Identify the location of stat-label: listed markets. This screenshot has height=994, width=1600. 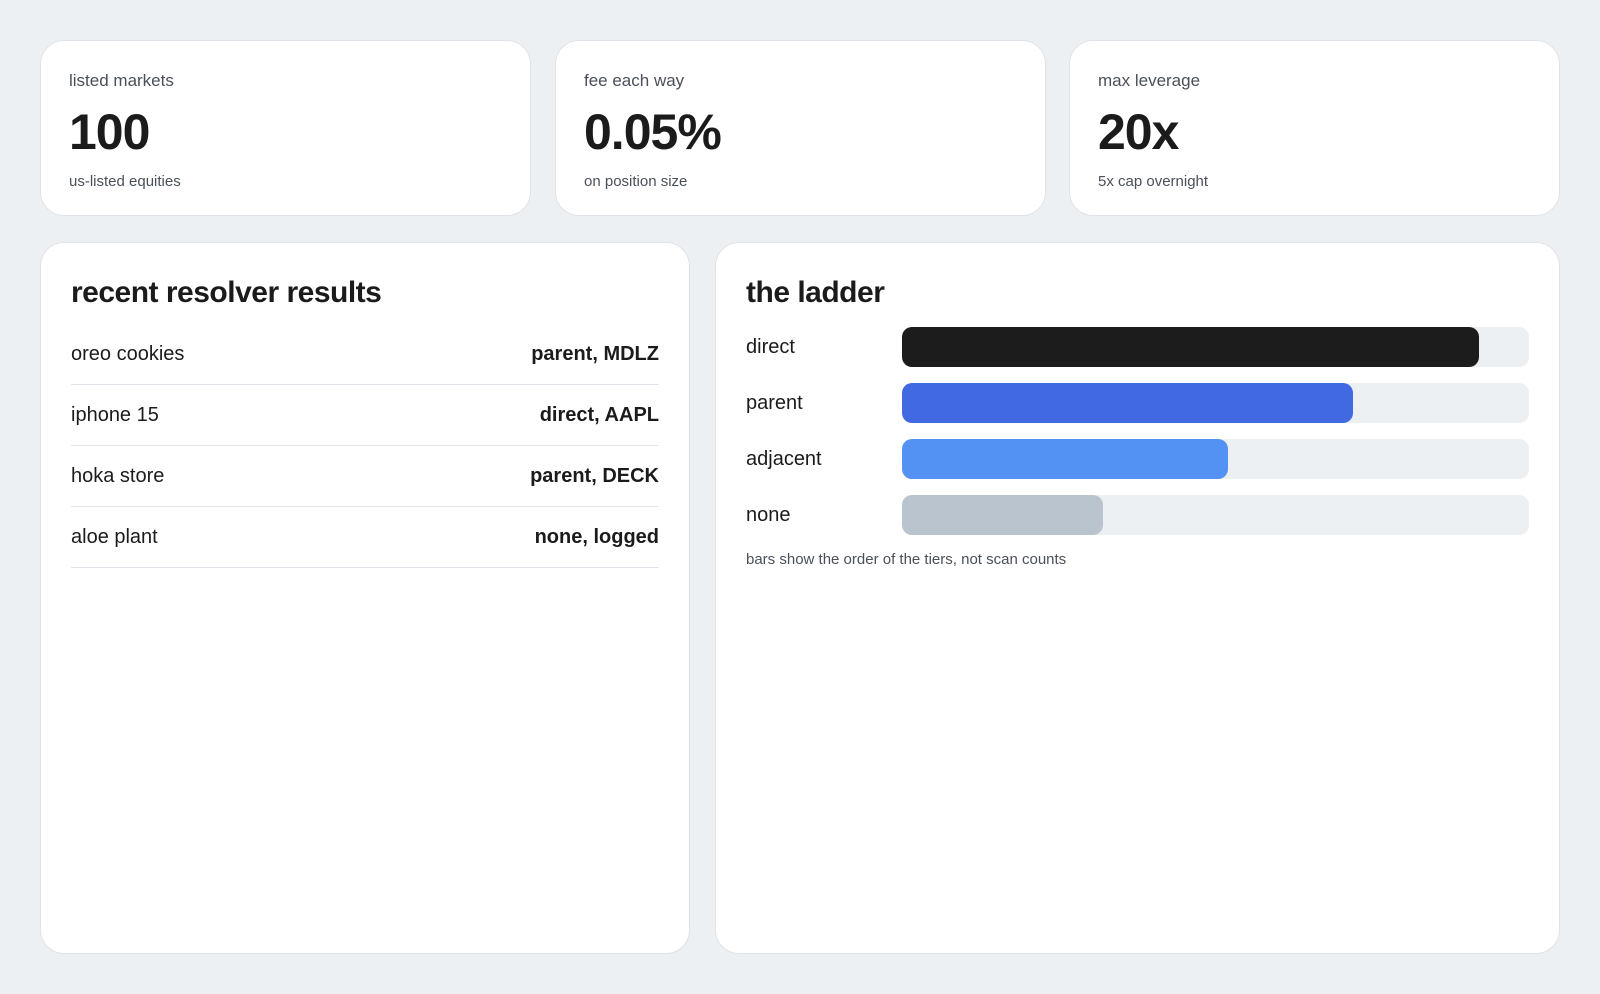
(121, 80).